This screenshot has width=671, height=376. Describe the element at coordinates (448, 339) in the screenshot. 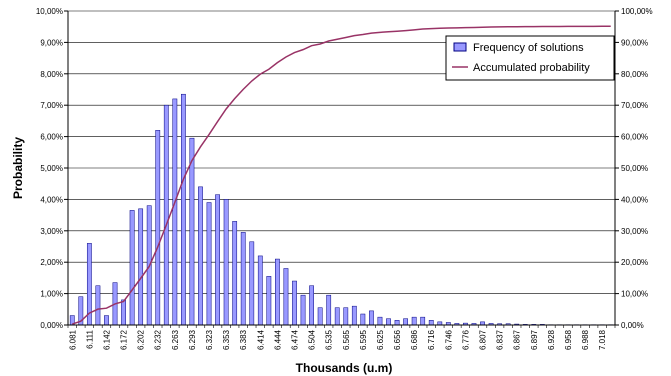

I see `x-tick-label: 6.746` at that location.